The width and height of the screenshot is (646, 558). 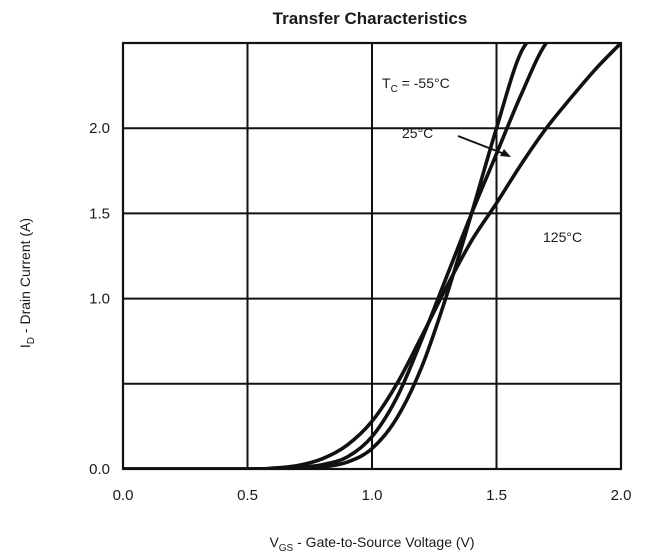 What do you see at coordinates (416, 85) in the screenshot?
I see `tc-annotation: TC = -55°C` at bounding box center [416, 85].